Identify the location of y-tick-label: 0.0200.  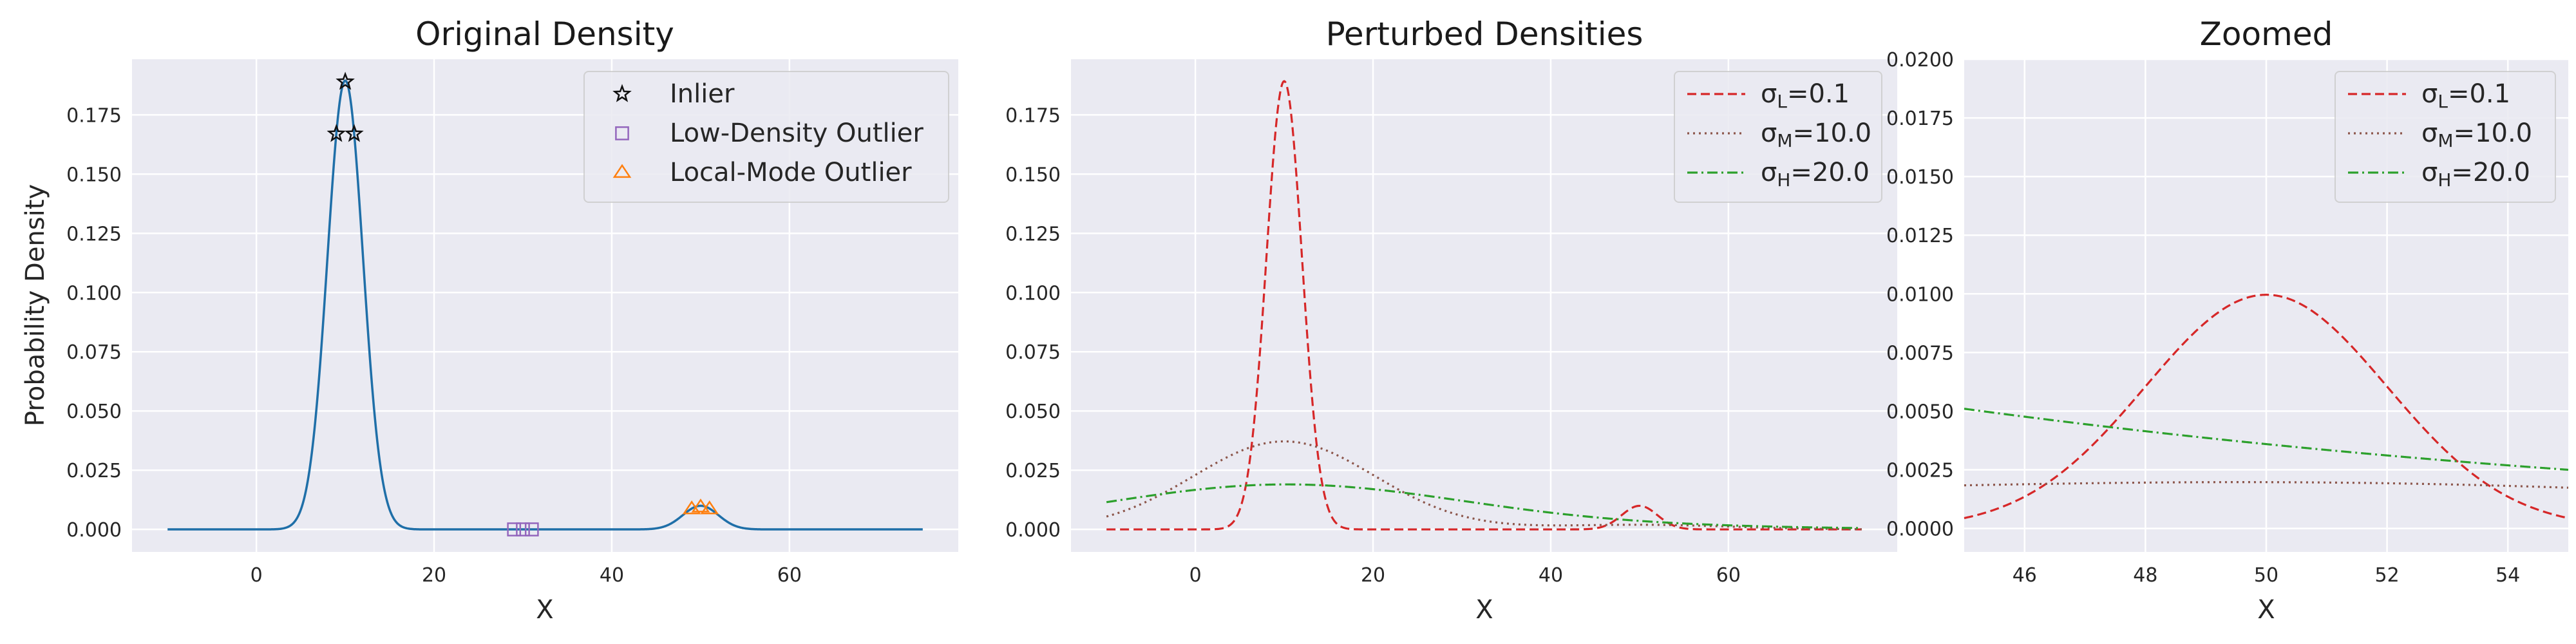
(1920, 60).